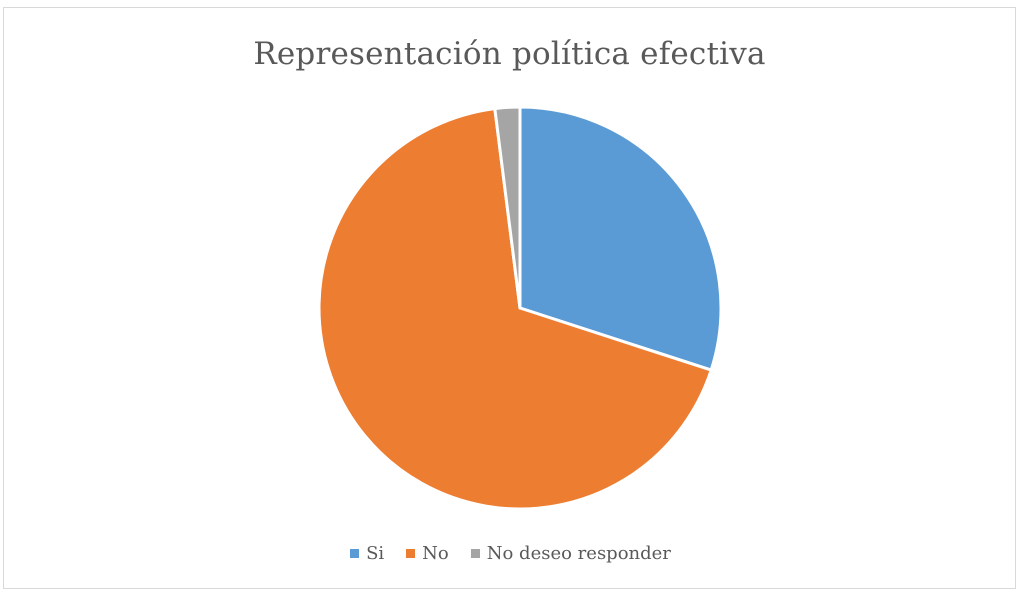 This screenshot has width=1021, height=593. Describe the element at coordinates (620, 238) in the screenshot. I see `pie-slice-si` at that location.